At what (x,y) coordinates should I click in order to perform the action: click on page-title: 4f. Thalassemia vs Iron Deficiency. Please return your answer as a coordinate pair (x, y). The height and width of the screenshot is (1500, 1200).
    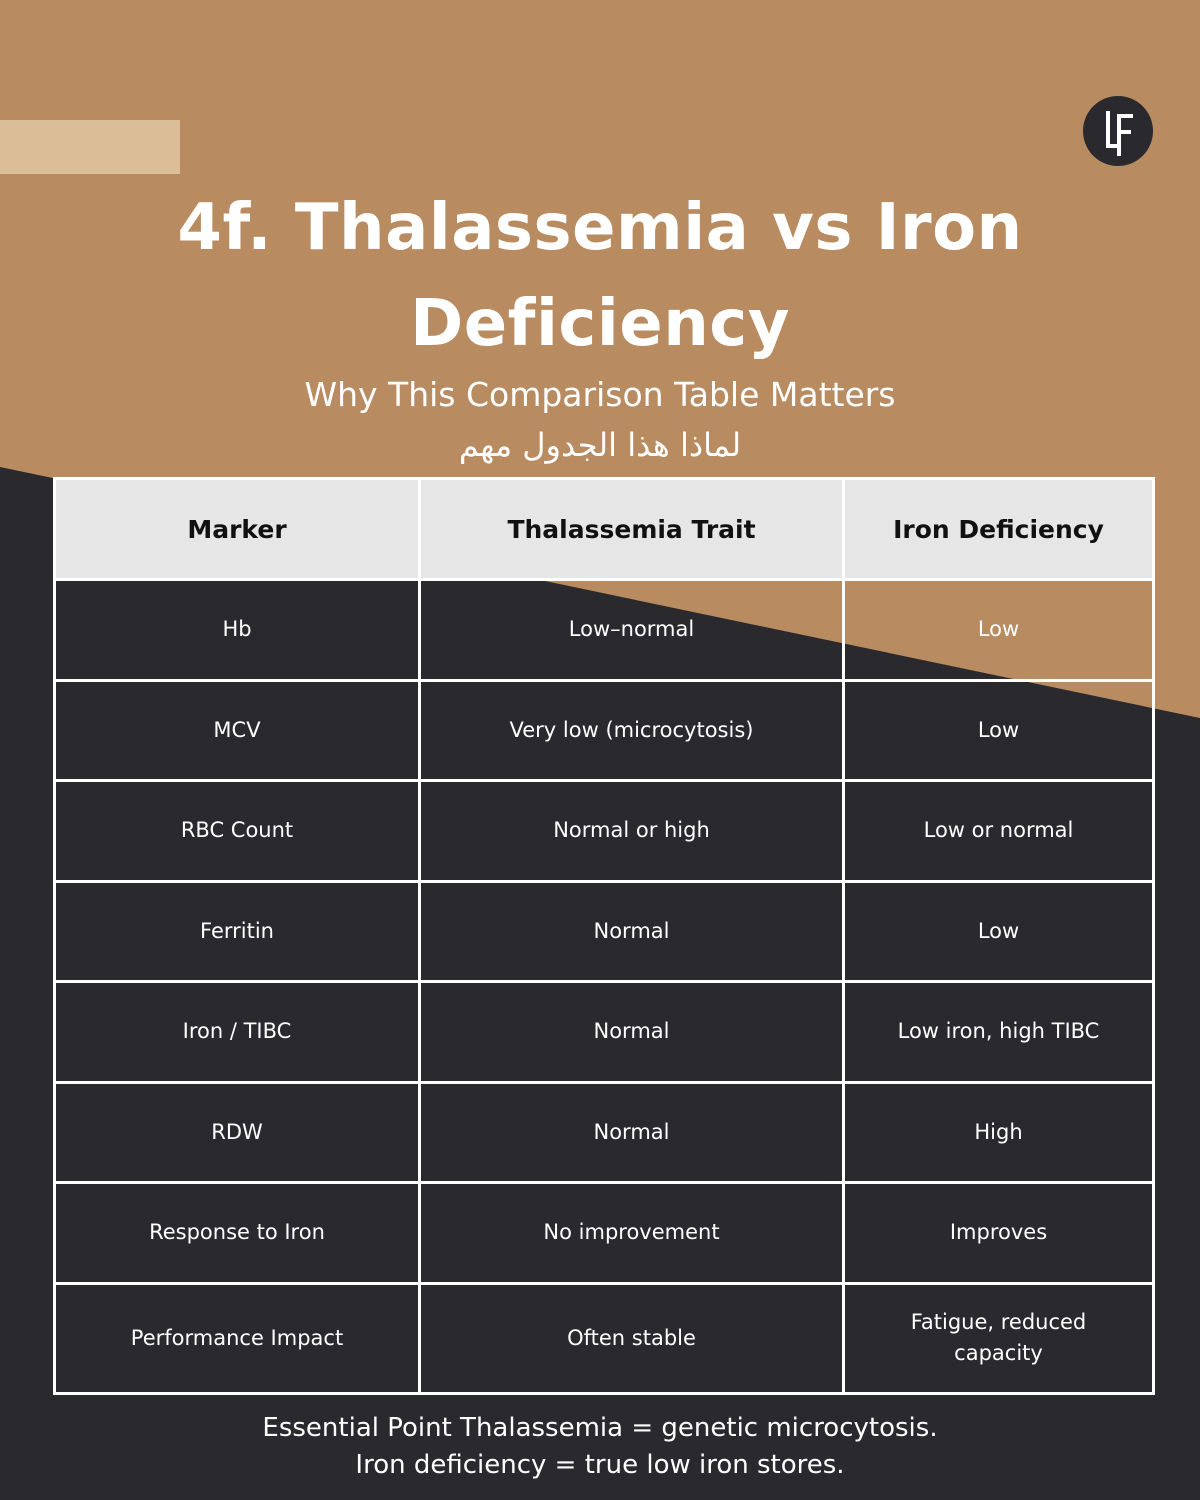
    Looking at the image, I should click on (600, 276).